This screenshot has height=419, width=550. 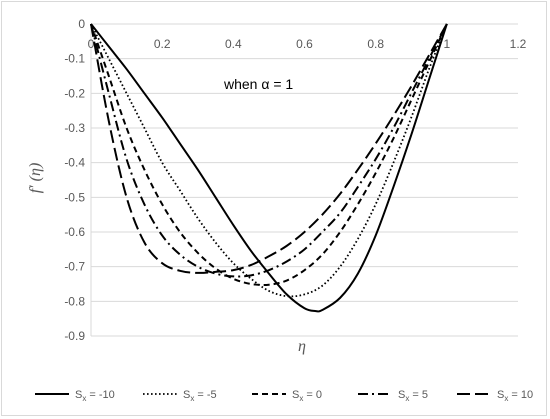 What do you see at coordinates (74, 301) in the screenshot?
I see `y-tick-label: -0.8` at bounding box center [74, 301].